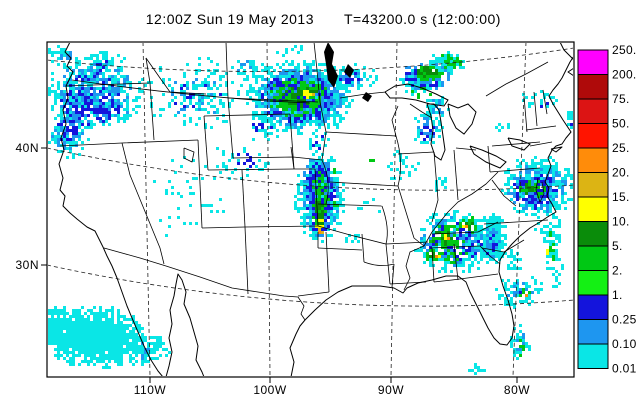  I want to click on gridline, so click(310, 59).